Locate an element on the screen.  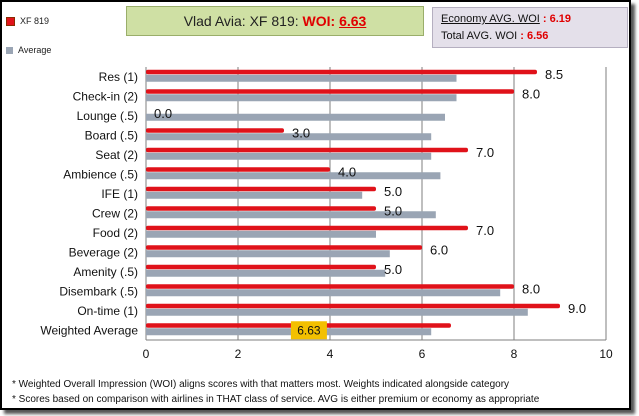
data-label-13: 6.63 is located at coordinates (309, 330).